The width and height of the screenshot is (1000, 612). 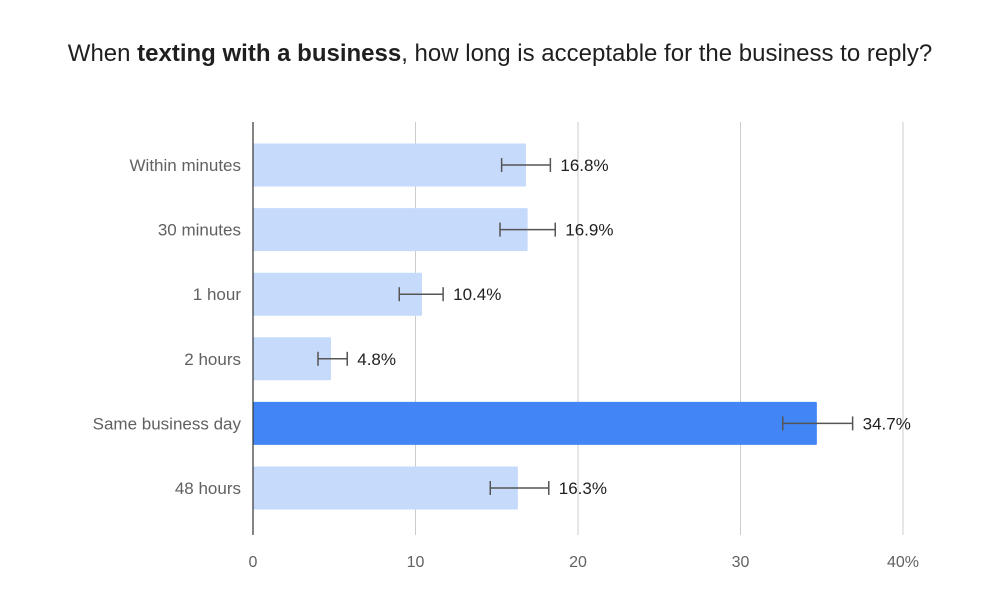 What do you see at coordinates (376, 359) in the screenshot?
I see `data-label: 4.8%` at bounding box center [376, 359].